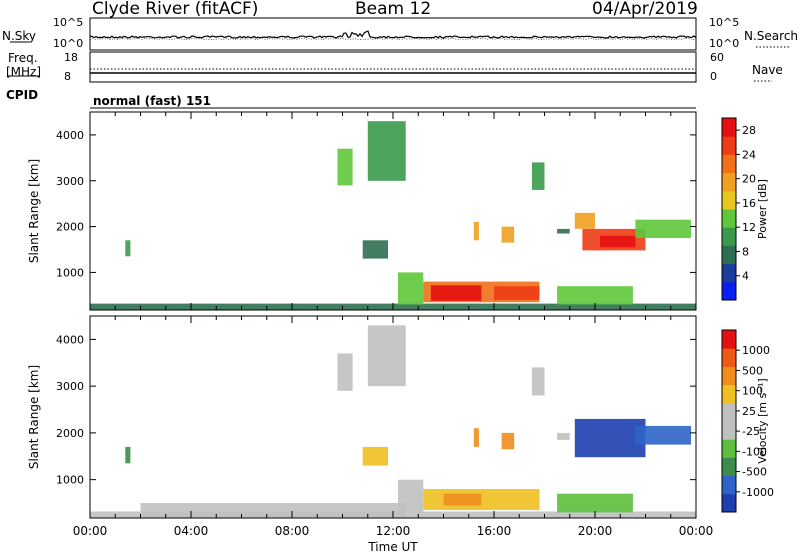 This screenshot has height=554, width=800. I want to click on x-tick-label: 12:00, so click(393, 531).